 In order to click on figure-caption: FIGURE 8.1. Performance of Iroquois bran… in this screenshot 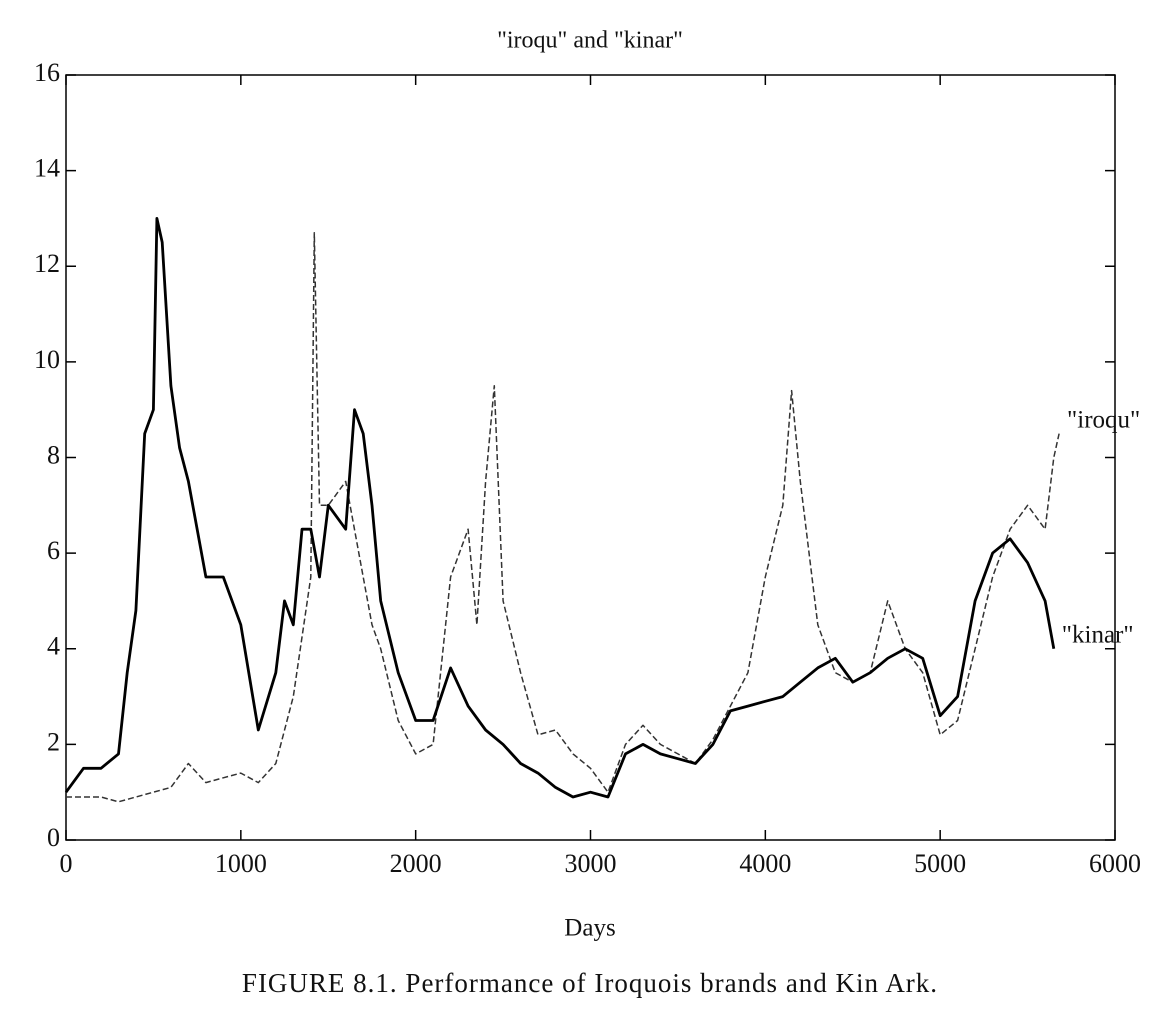, I will do `click(590, 983)`.